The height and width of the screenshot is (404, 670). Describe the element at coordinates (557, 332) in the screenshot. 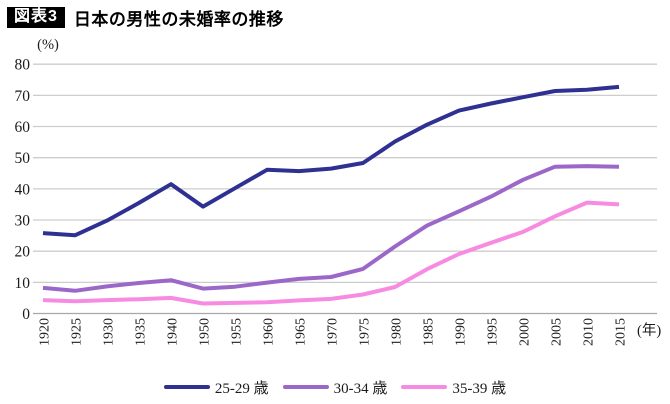

I see `x-tick-label-2005: 2005` at that location.